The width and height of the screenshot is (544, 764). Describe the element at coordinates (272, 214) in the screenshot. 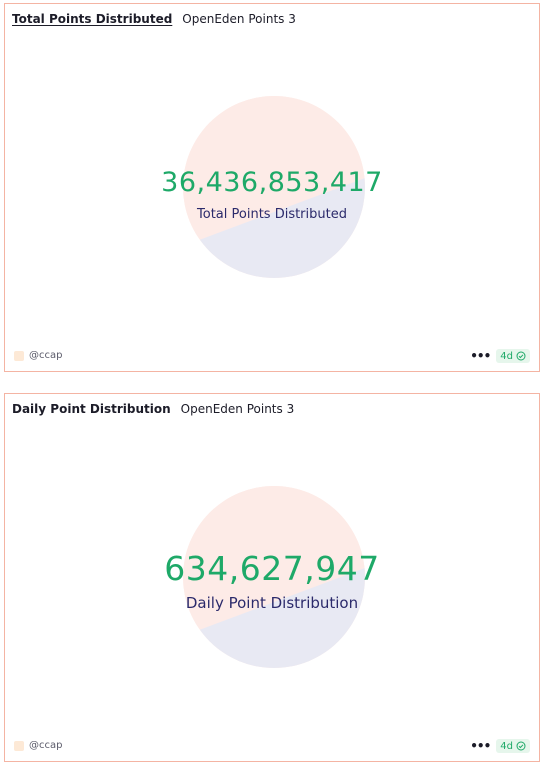

I see `metric-label: Total Points Distributed` at that location.